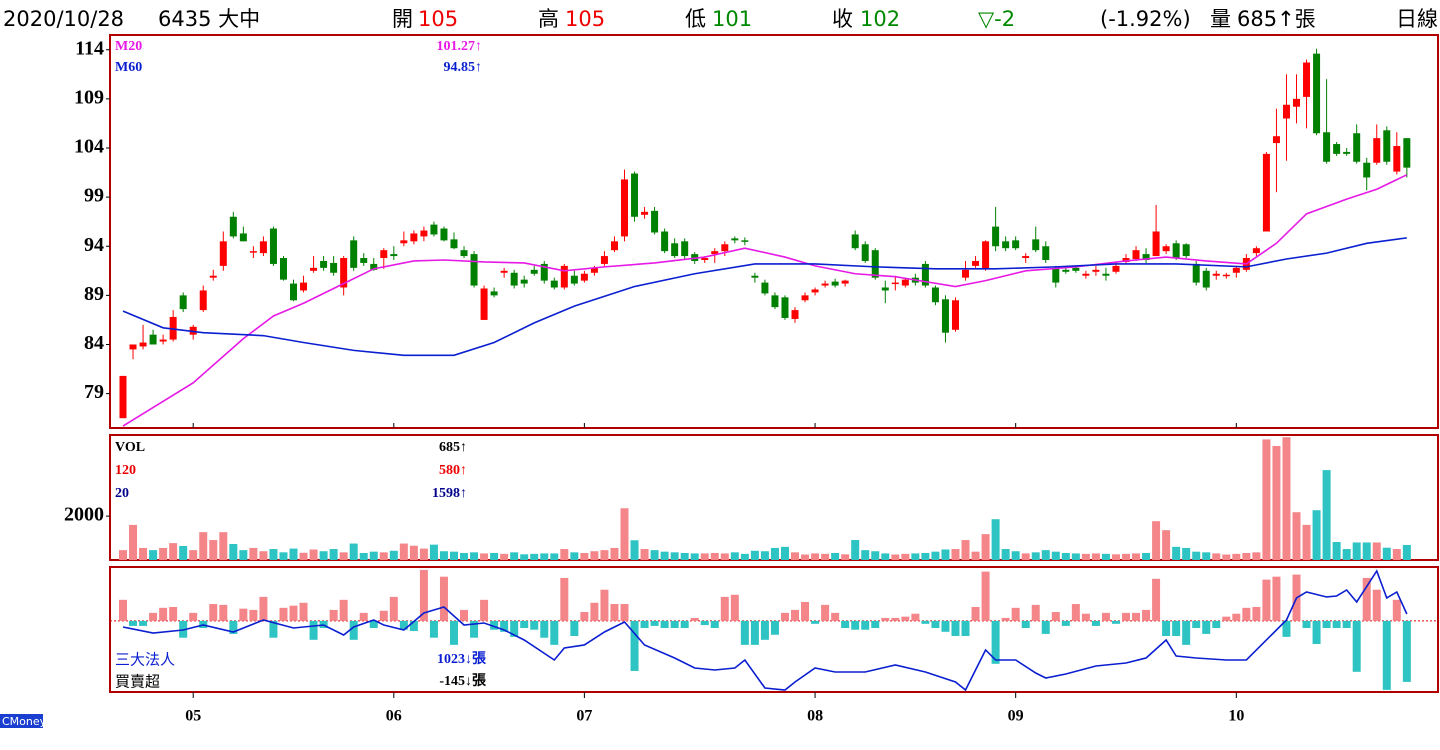 The height and width of the screenshot is (750, 1440). Describe the element at coordinates (94, 392) in the screenshot. I see `y-tick-label: 79` at that location.